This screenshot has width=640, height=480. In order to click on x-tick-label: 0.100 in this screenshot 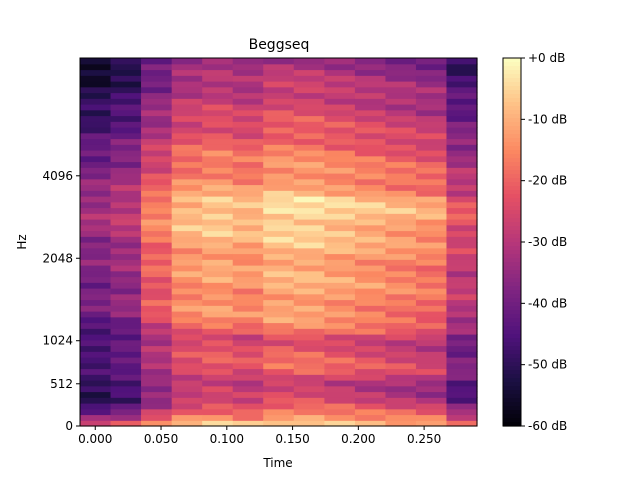, I will do `click(227, 439)`.